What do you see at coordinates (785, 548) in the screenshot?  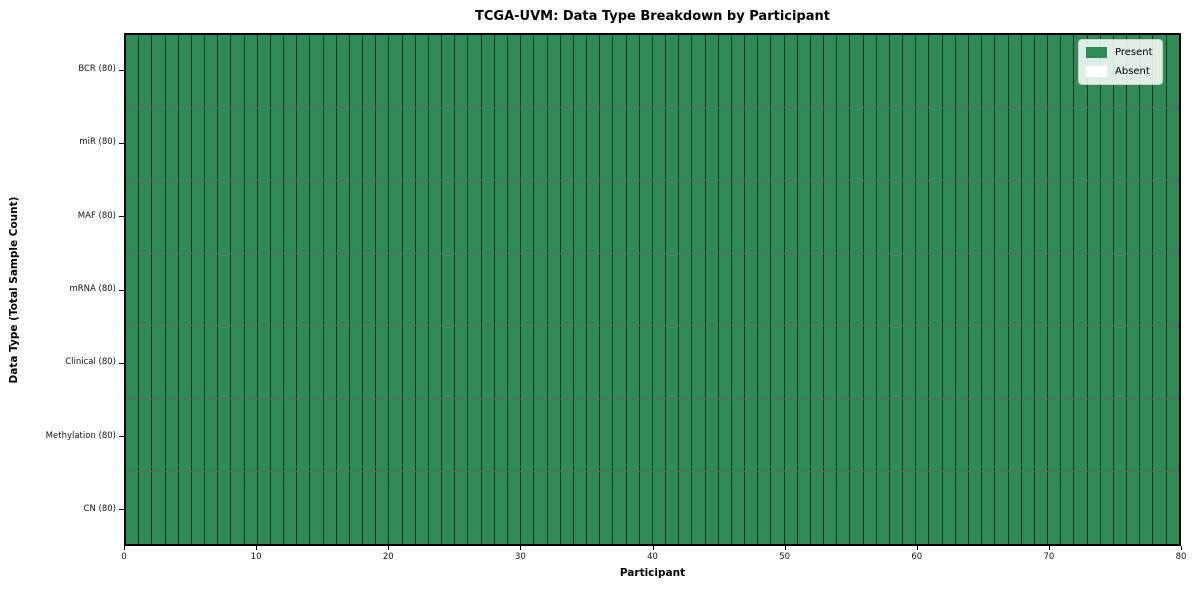 I see `x-tick-mark` at bounding box center [785, 548].